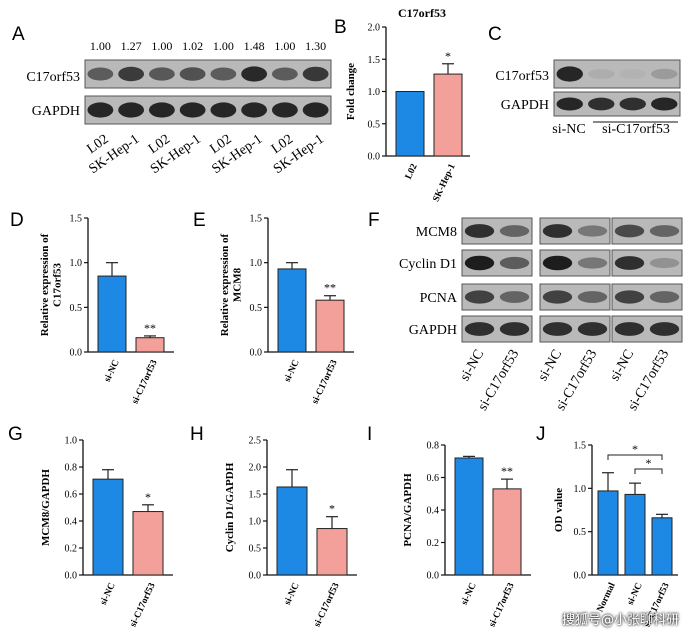  What do you see at coordinates (497, 231) in the screenshot?
I see `blot-f-row0-grp0` at bounding box center [497, 231].